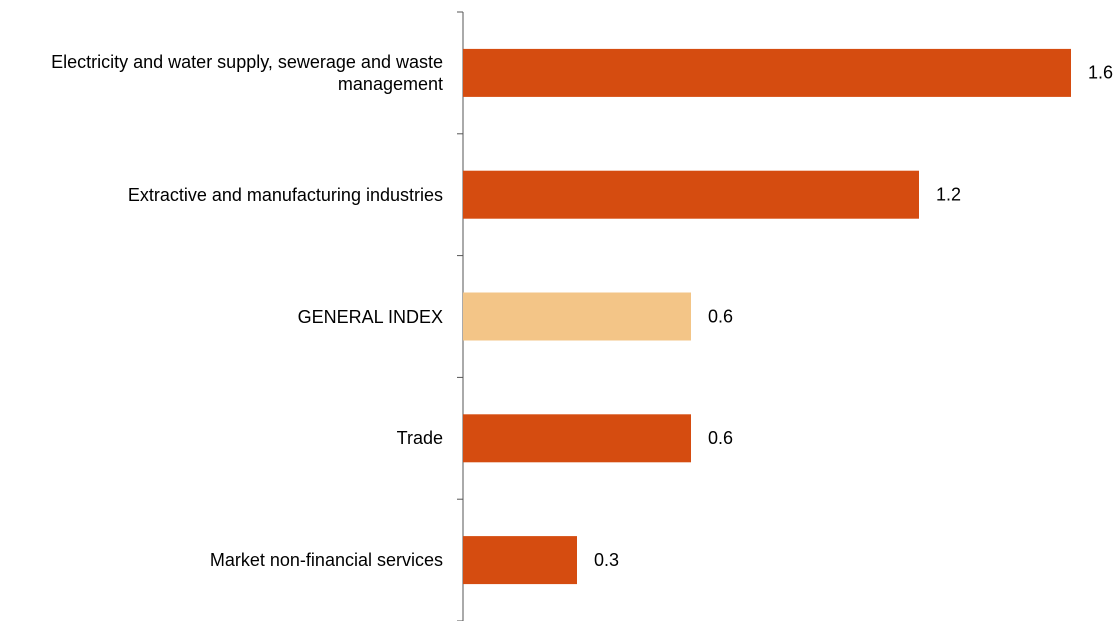  Describe the element at coordinates (419, 438) in the screenshot. I see `category-label: Trade` at that location.